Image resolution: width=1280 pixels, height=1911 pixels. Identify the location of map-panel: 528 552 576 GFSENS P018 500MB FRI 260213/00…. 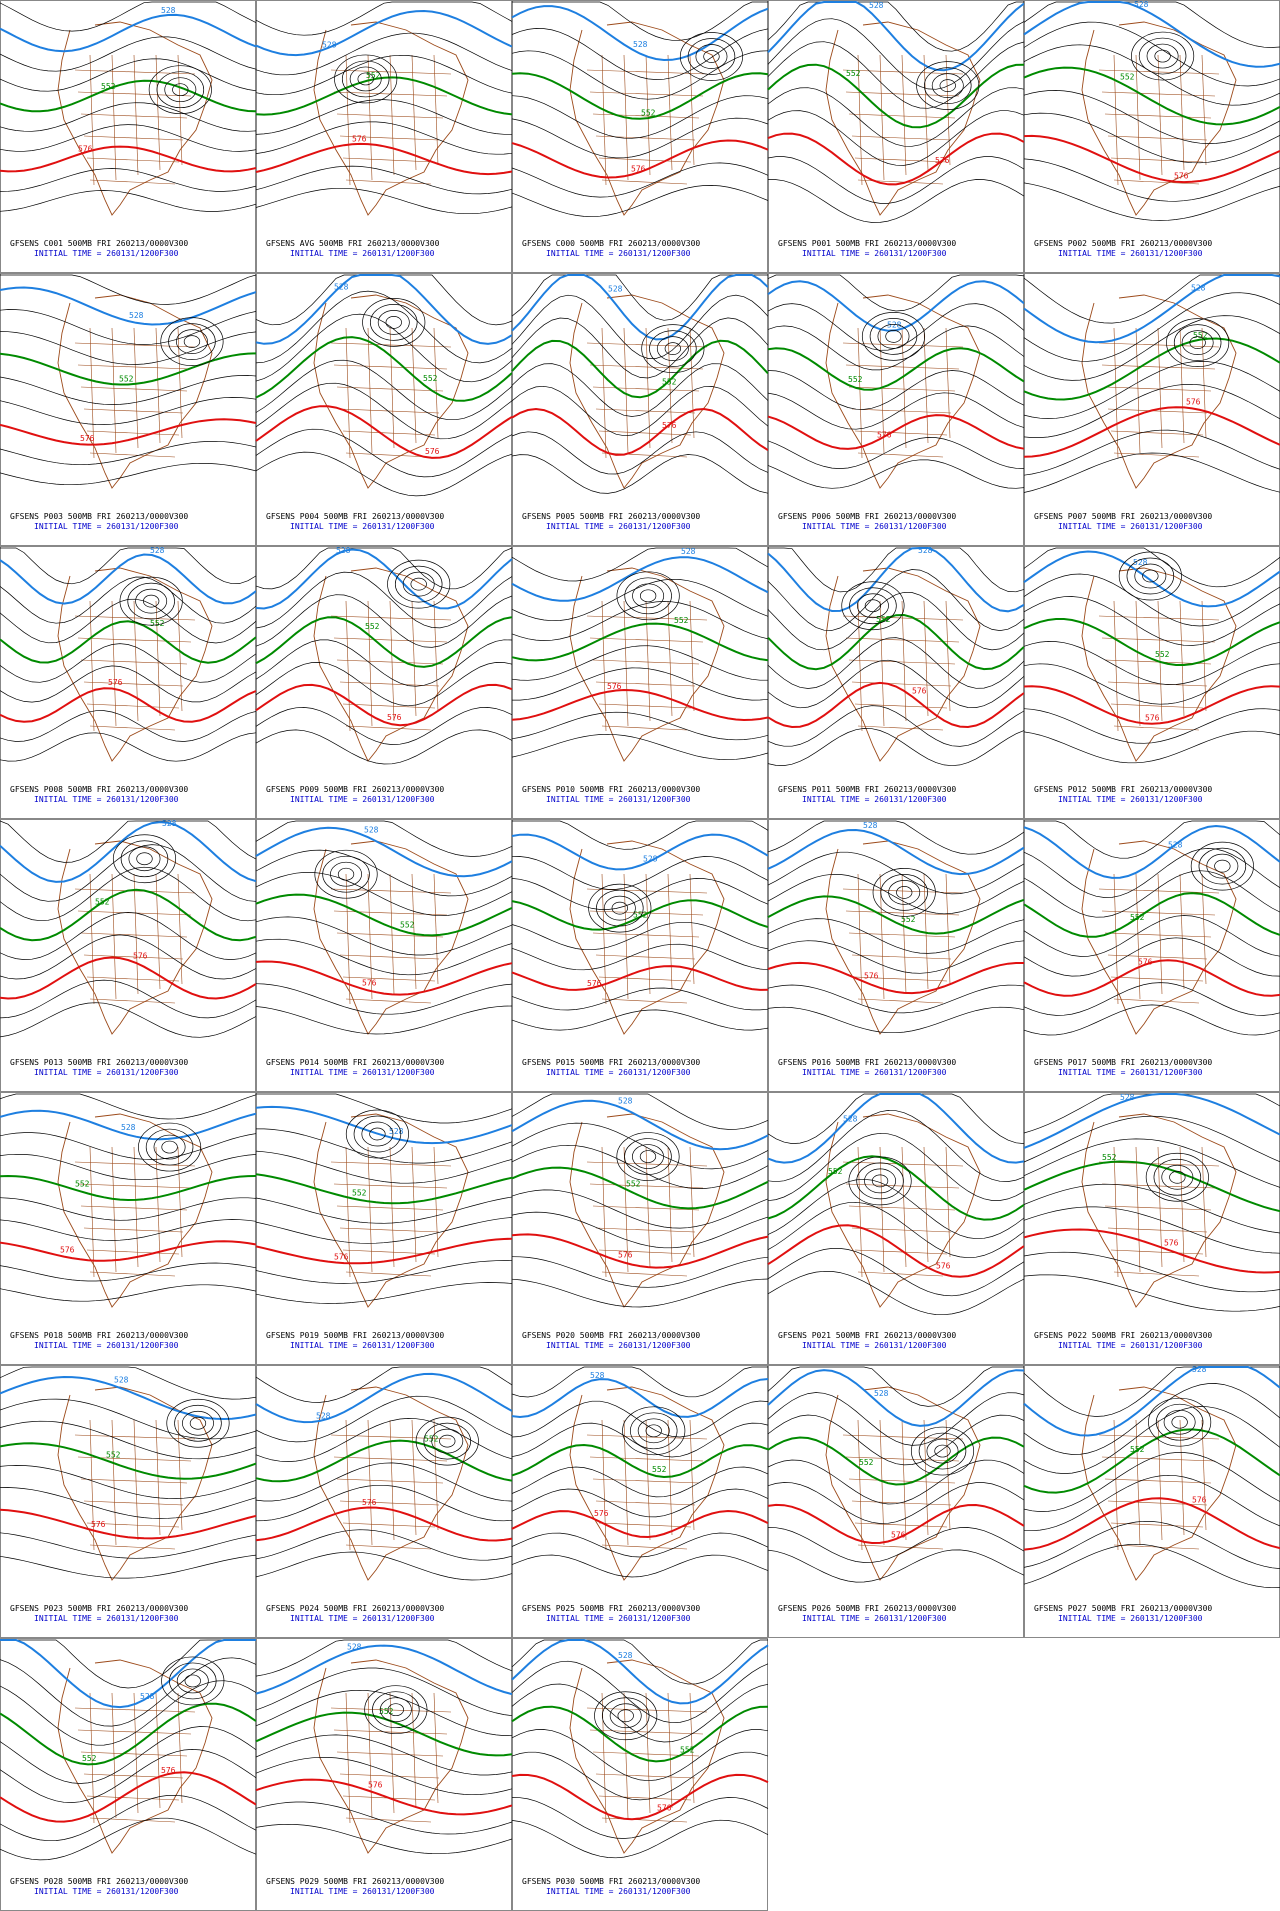
(128, 1228).